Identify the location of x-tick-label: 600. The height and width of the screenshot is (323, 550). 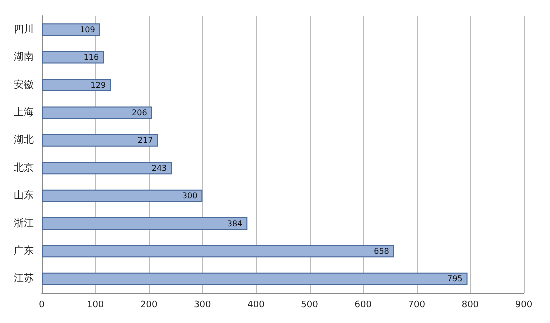
(363, 305).